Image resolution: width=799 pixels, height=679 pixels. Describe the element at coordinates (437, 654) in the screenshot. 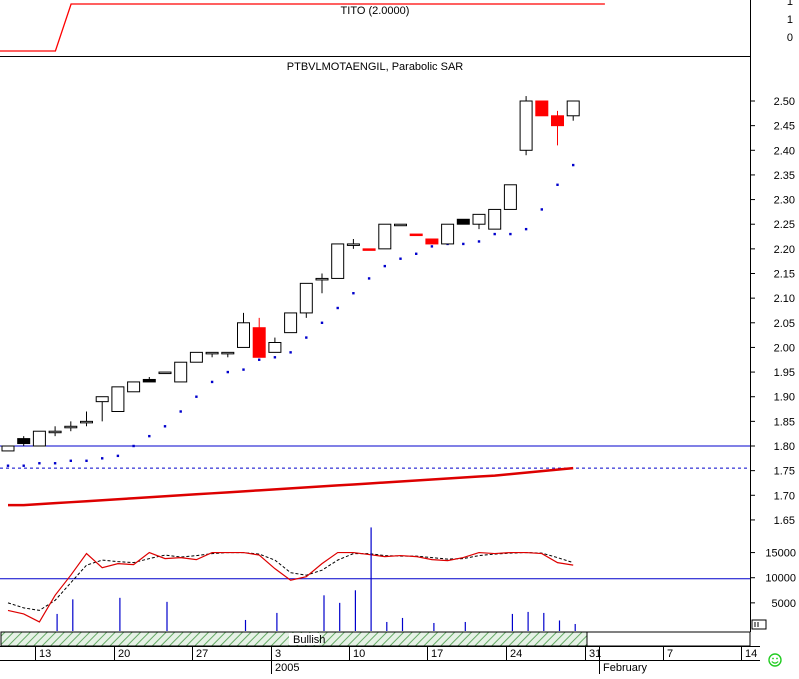

I see `x-tick-label: 17` at that location.